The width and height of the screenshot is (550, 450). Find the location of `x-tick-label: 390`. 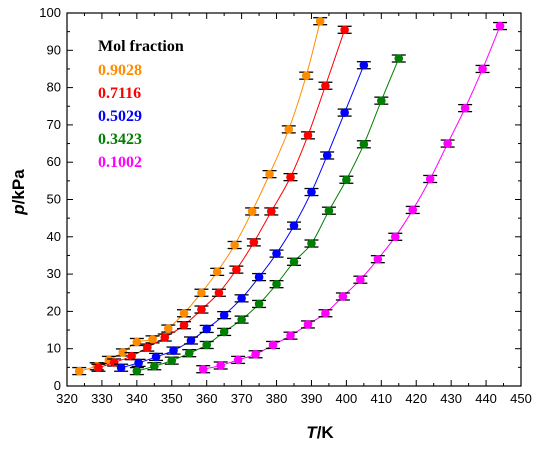

x-tick-label: 390 is located at coordinates (312, 398).